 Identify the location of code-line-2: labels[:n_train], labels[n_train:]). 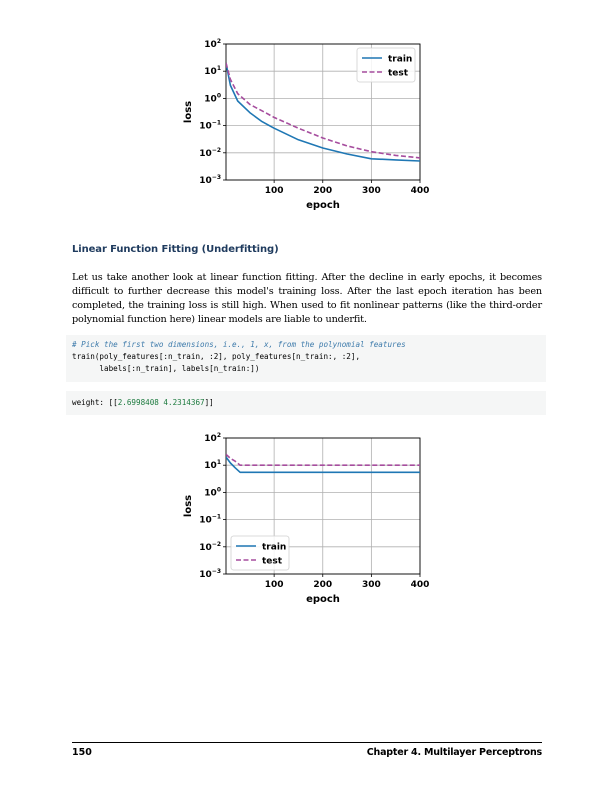
(166, 368).